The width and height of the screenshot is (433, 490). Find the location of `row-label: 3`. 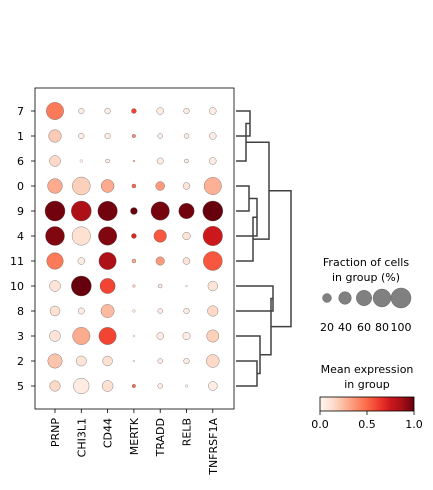

row-label: 3 is located at coordinates (20, 336).